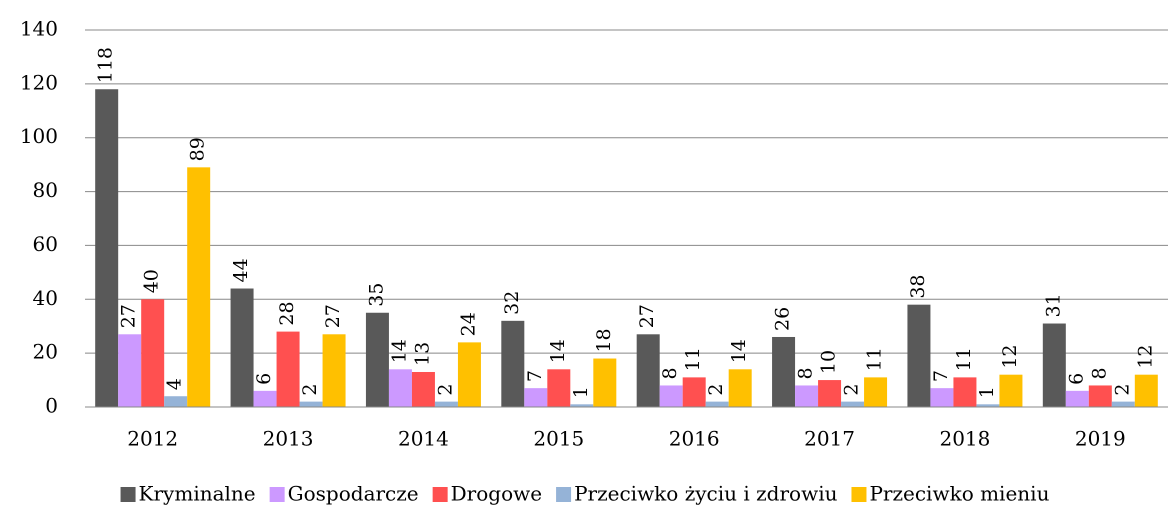 The width and height of the screenshot is (1170, 509). Describe the element at coordinates (959, 494) in the screenshot. I see `legend-label: Przeciwko mieniu` at that location.